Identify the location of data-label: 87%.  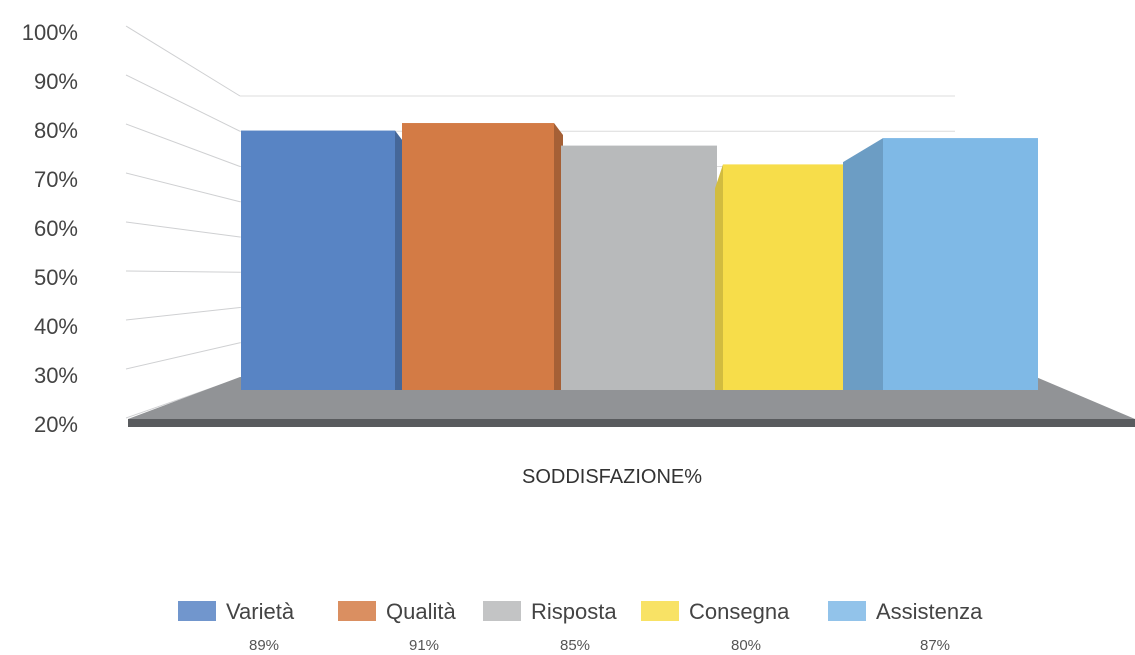
(935, 645).